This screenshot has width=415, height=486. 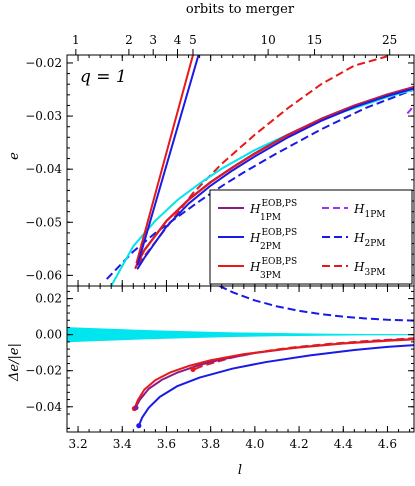 I want to click on y-tick-label-top: −0.03, so click(x=43, y=116).